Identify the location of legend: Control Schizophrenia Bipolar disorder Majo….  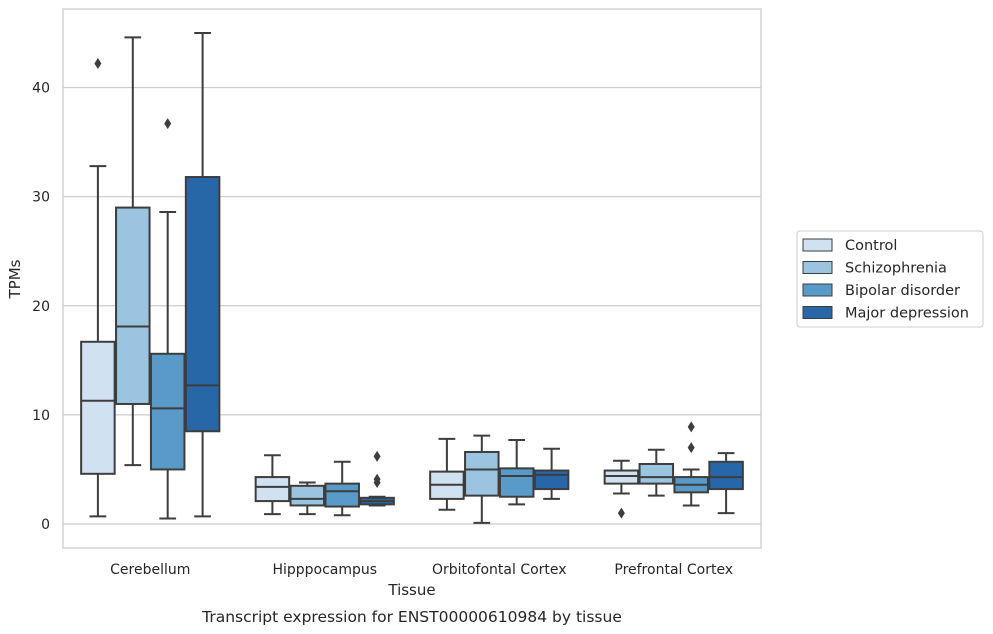
(890, 279).